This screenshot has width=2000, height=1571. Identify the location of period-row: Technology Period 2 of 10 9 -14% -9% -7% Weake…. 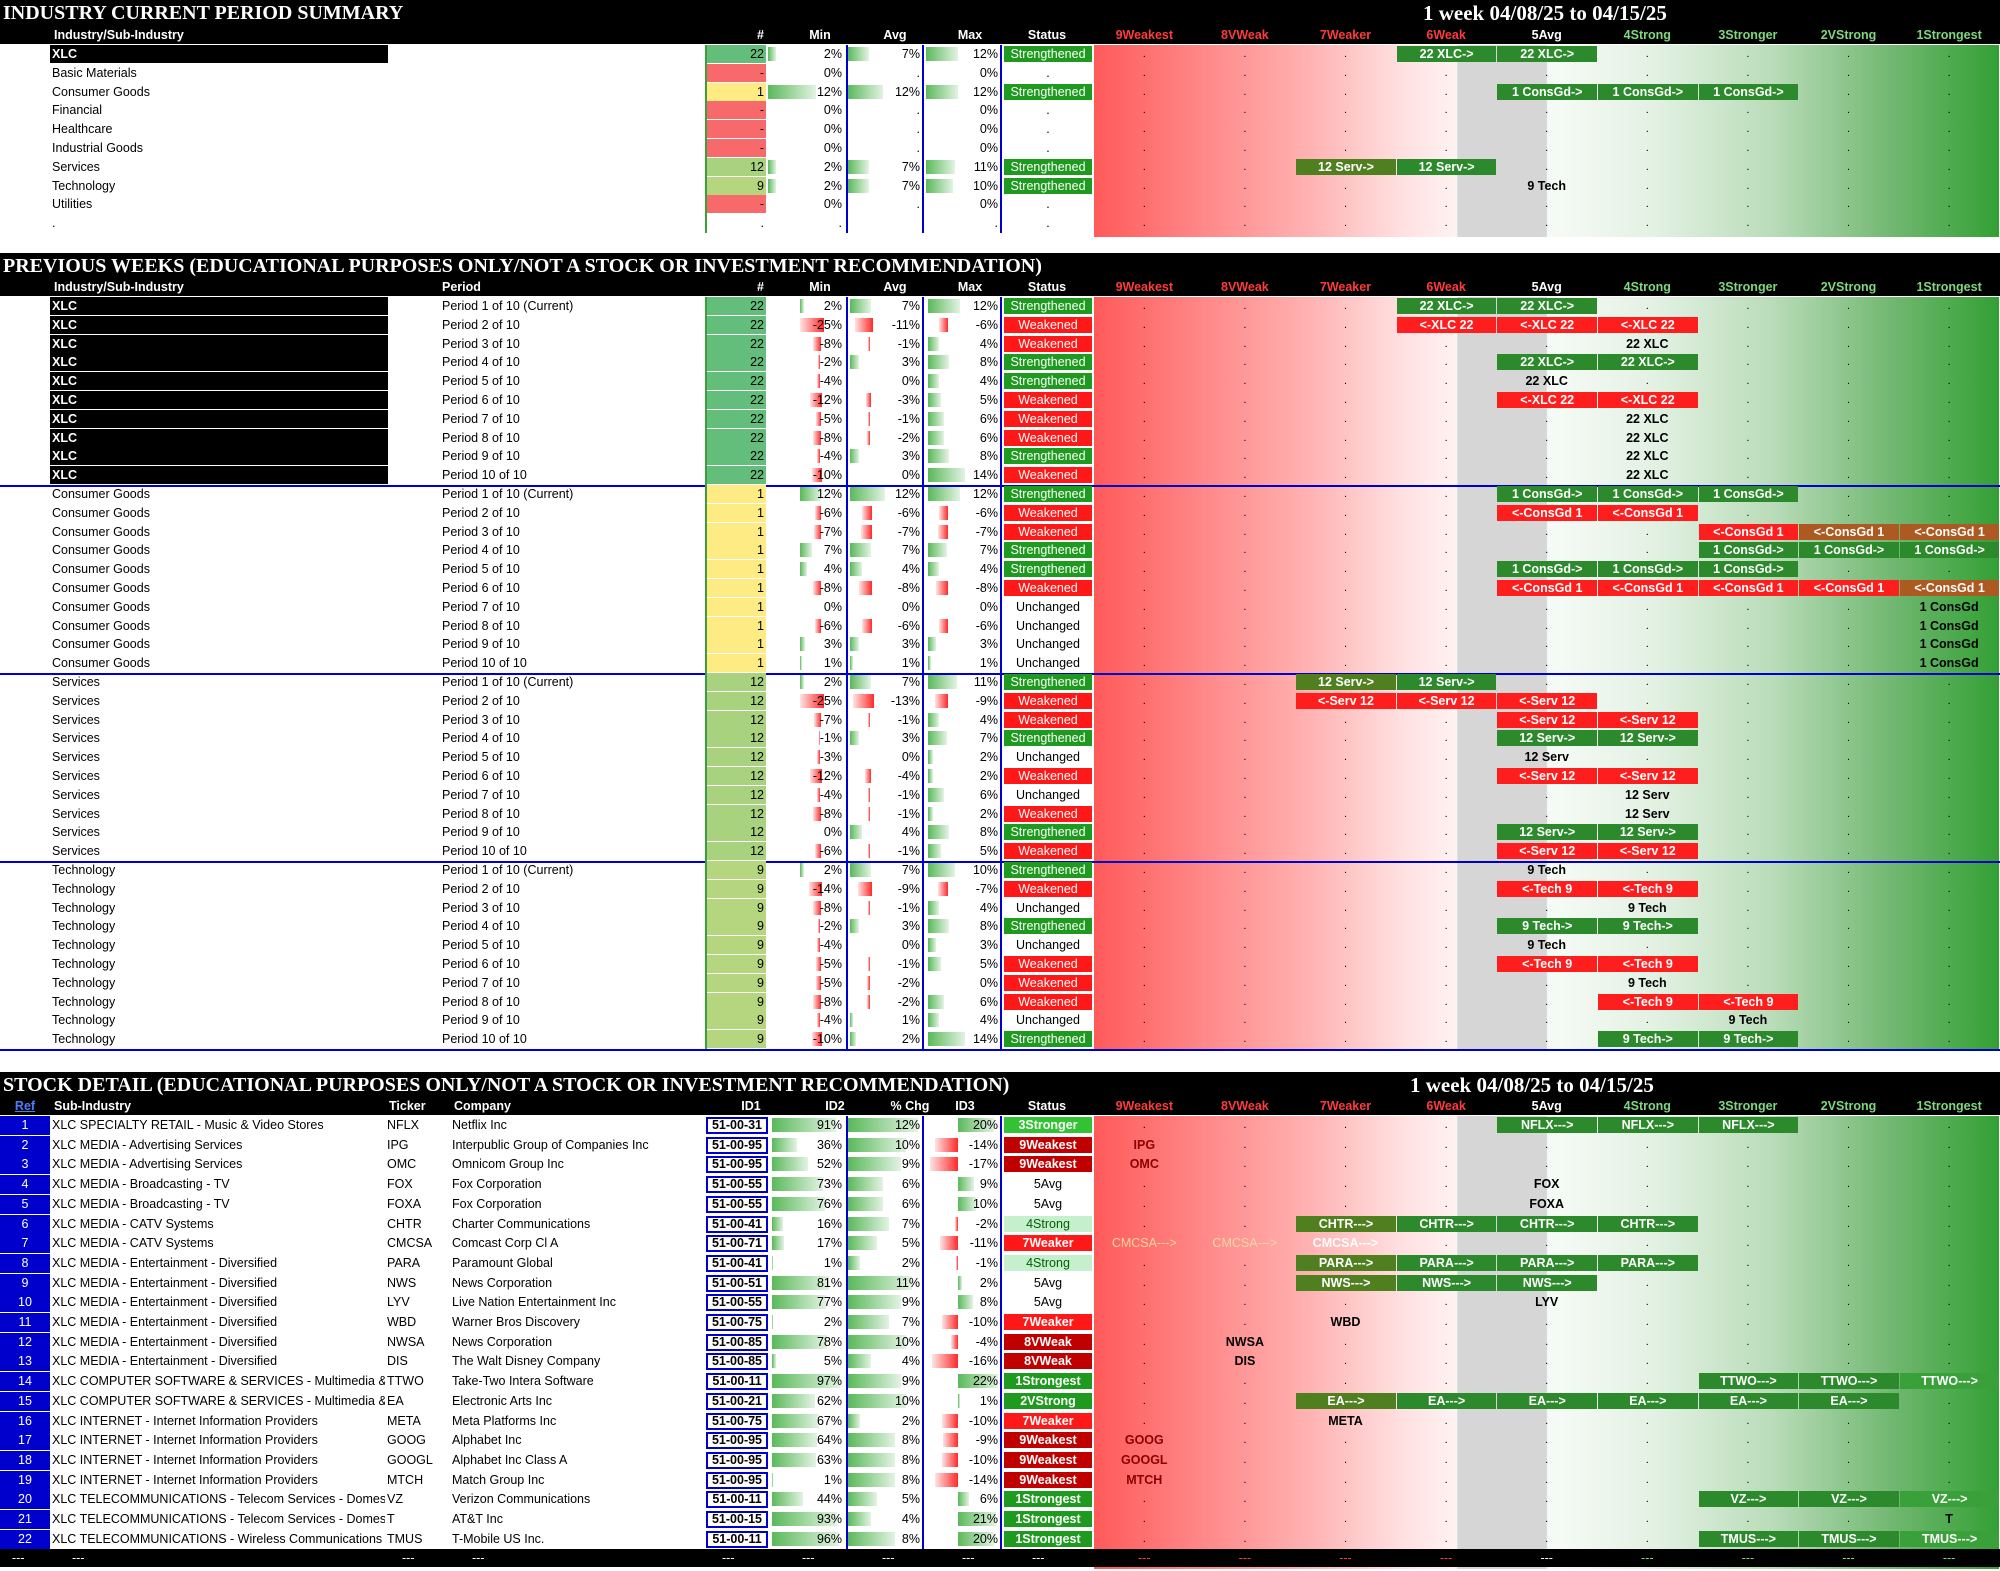
(1000, 888).